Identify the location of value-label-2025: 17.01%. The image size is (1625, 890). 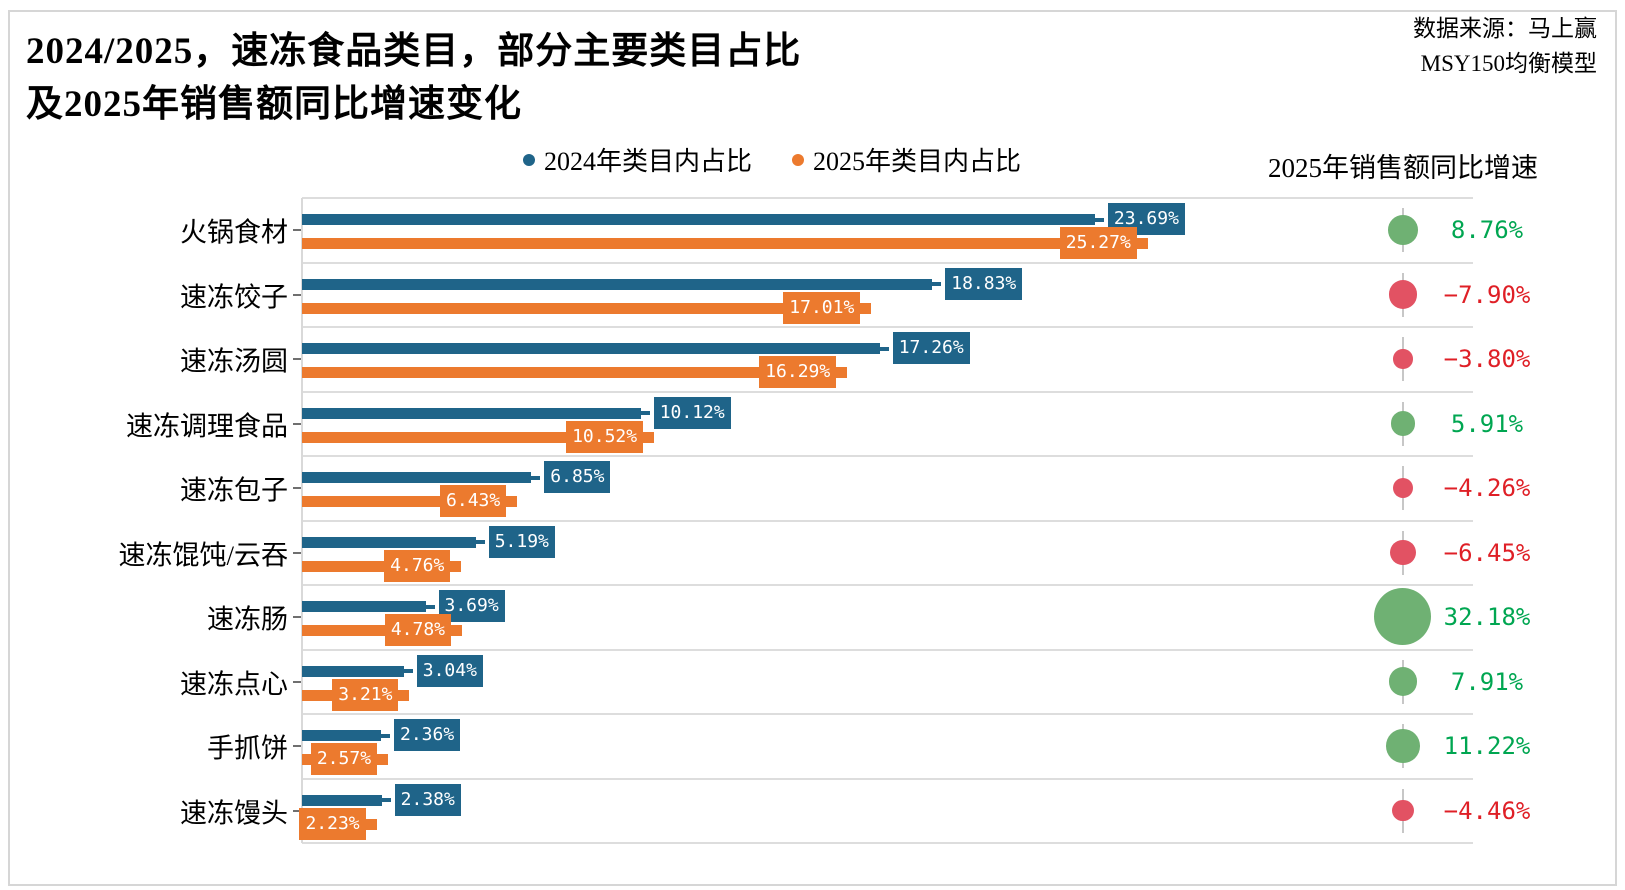
(822, 307).